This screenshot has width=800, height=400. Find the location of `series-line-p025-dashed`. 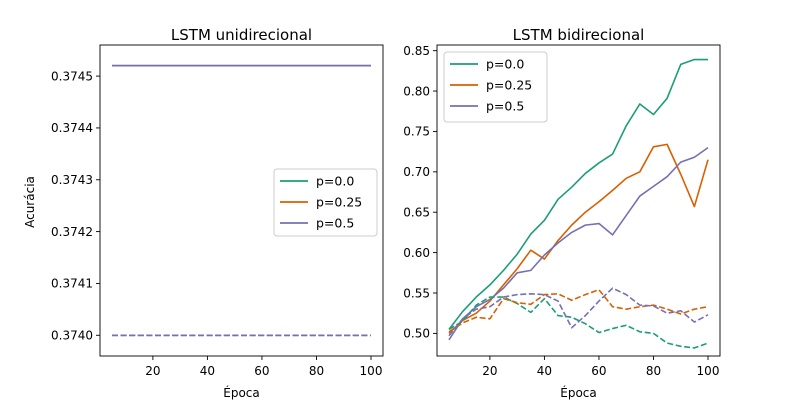

series-line-p025-dashed is located at coordinates (578, 310).